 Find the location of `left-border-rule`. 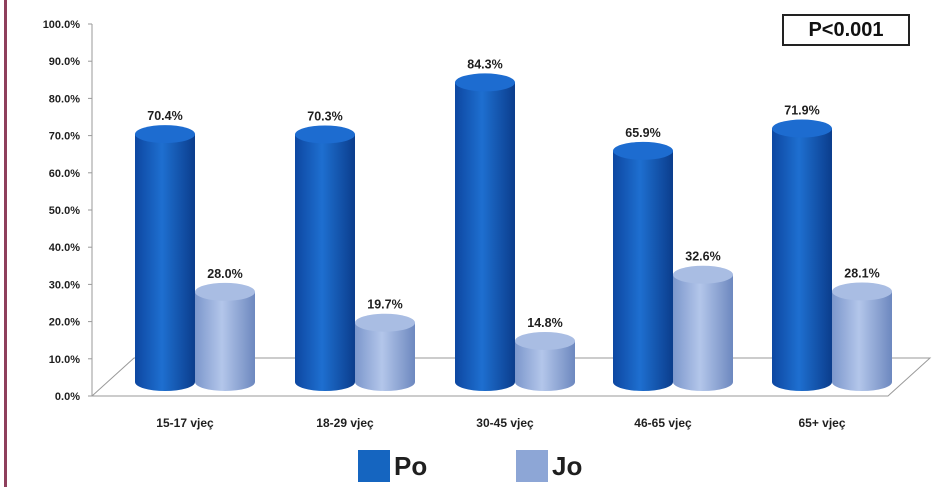

left-border-rule is located at coordinates (5, 243).